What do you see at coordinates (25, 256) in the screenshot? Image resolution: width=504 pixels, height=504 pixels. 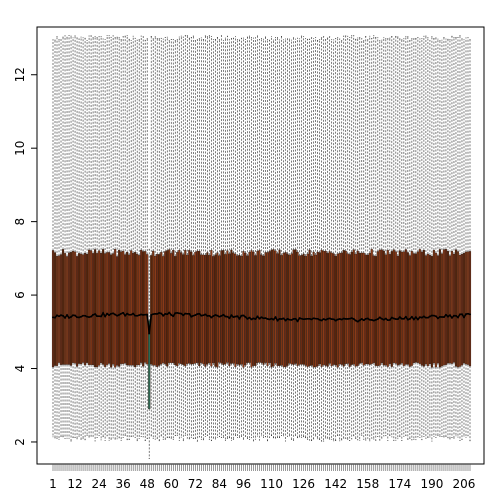 I see `y-axis: 2 4 6 8 10 12` at bounding box center [25, 256].